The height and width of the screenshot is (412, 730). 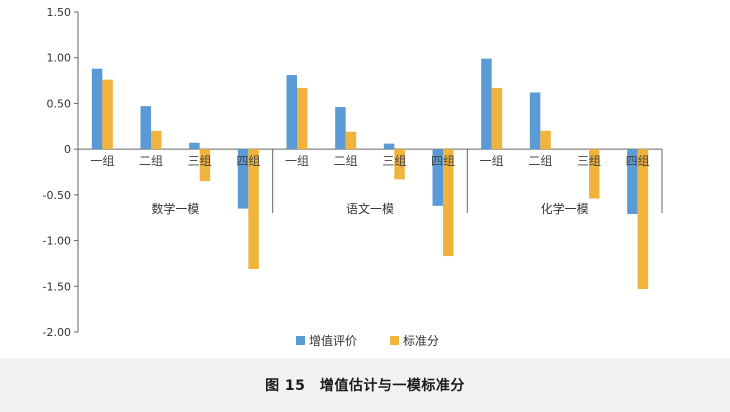 What do you see at coordinates (59, 12) in the screenshot?
I see `y-tick-label: 1.50` at bounding box center [59, 12].